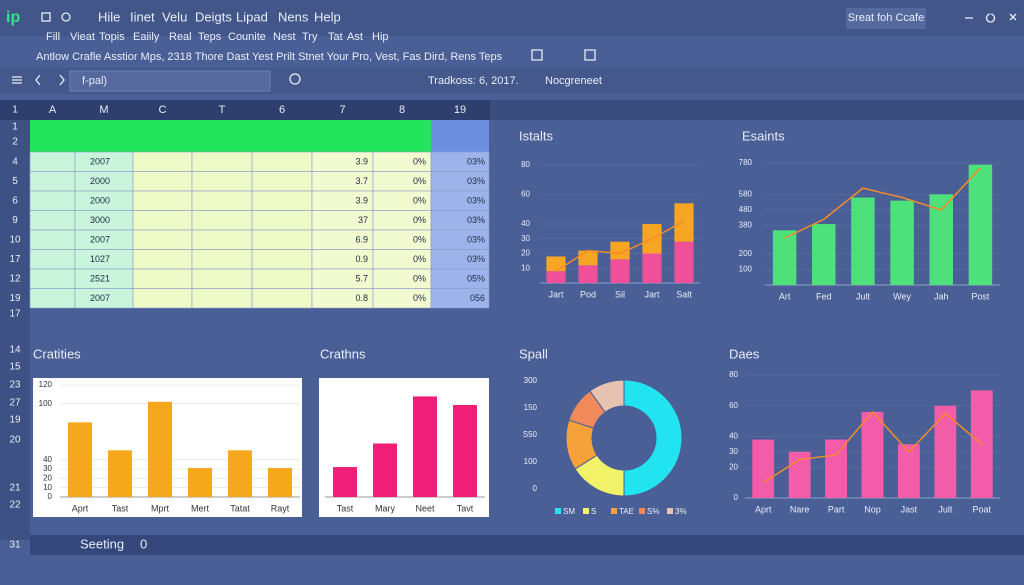 The width and height of the screenshot is (1024, 585). I want to click on share-button, so click(886, 18).